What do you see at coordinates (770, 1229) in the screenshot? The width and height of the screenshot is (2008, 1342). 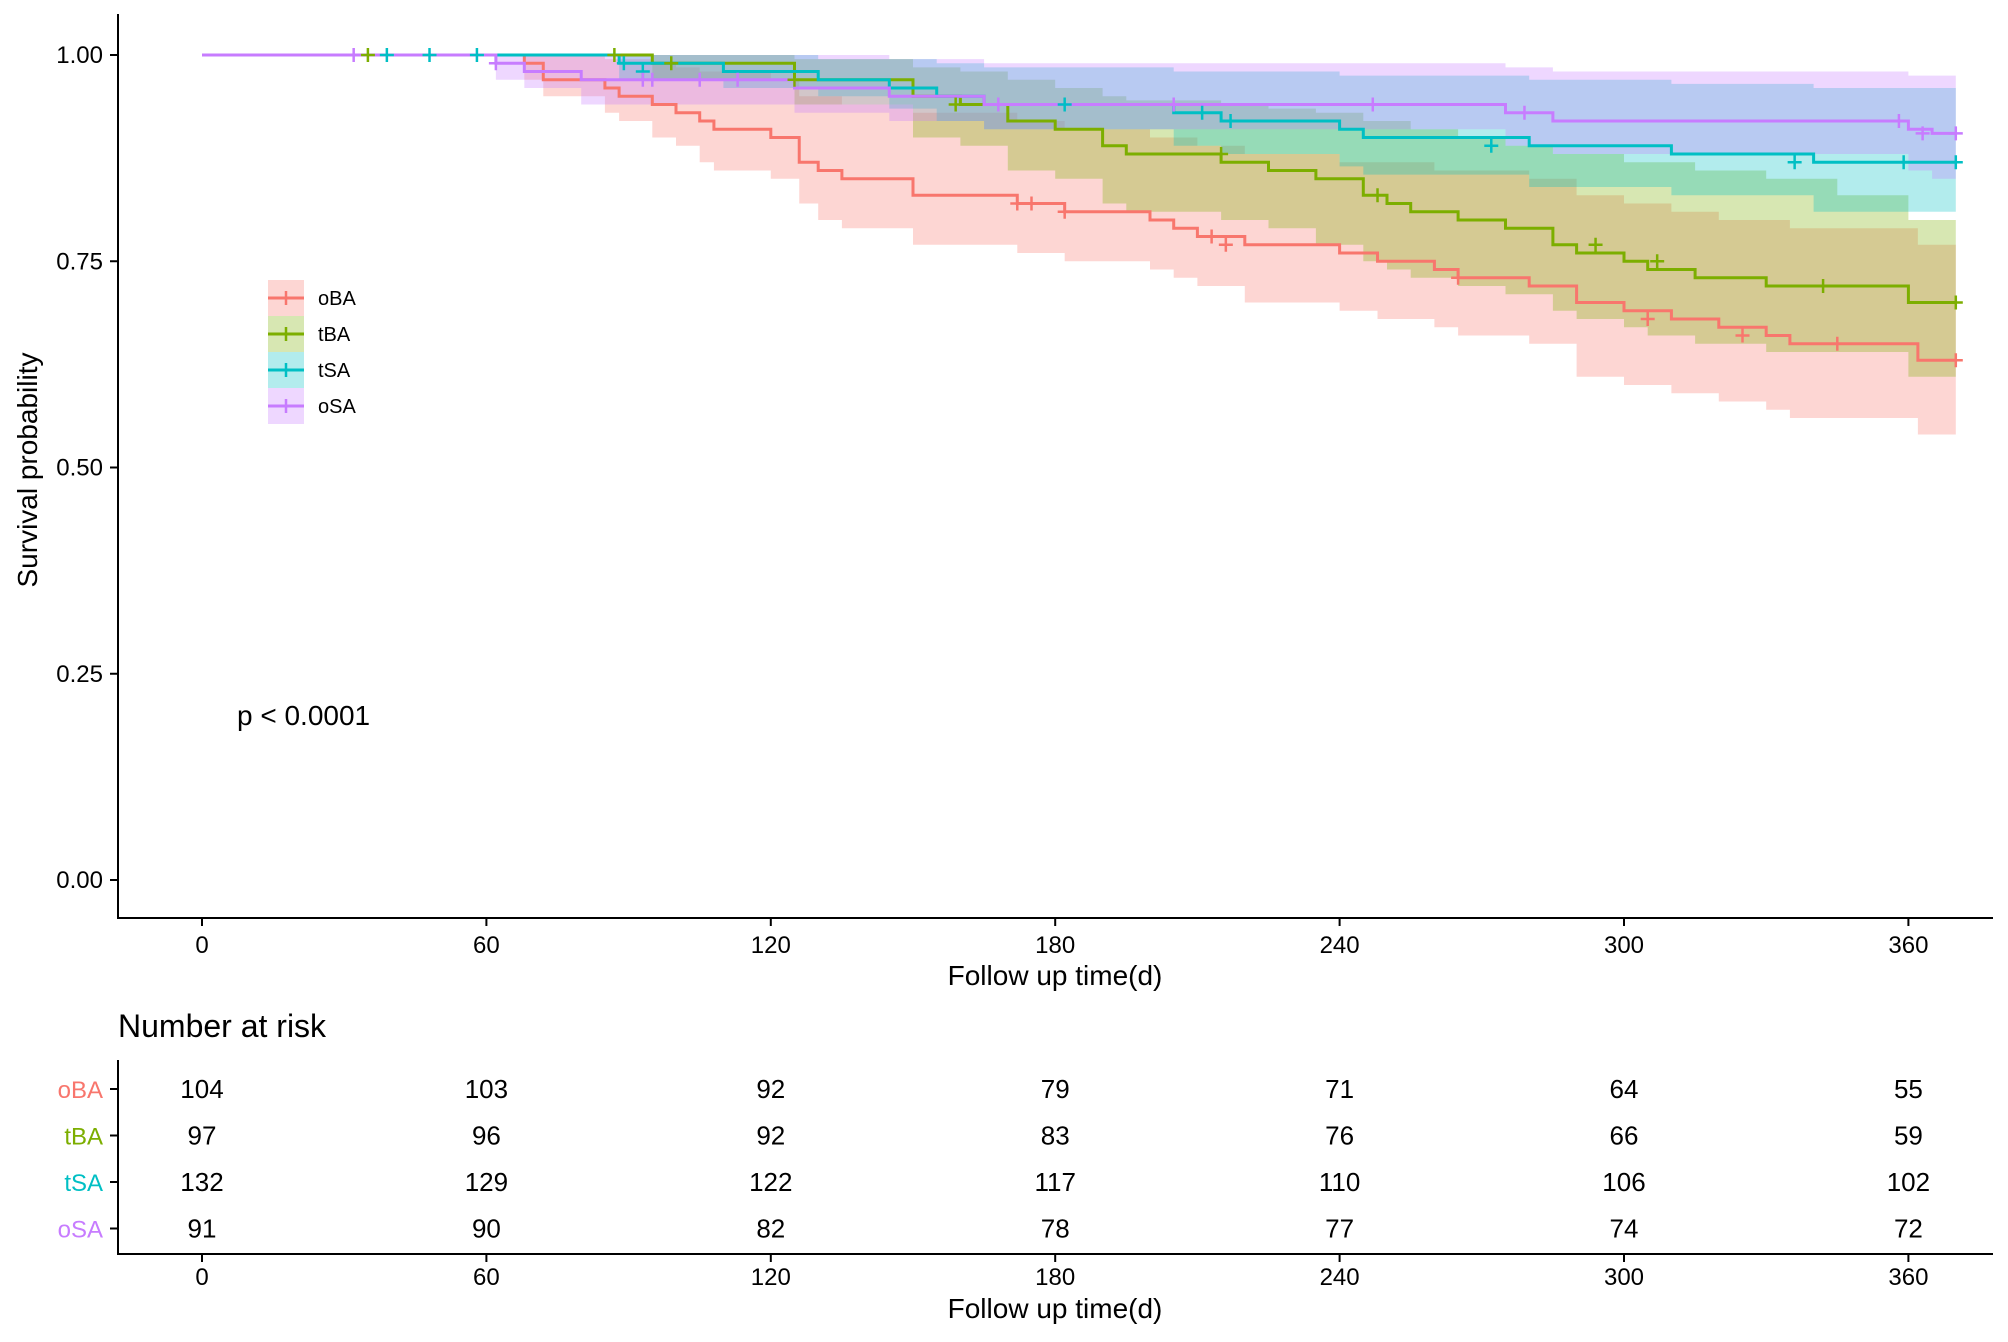 I see `risk-cell: 82` at bounding box center [770, 1229].